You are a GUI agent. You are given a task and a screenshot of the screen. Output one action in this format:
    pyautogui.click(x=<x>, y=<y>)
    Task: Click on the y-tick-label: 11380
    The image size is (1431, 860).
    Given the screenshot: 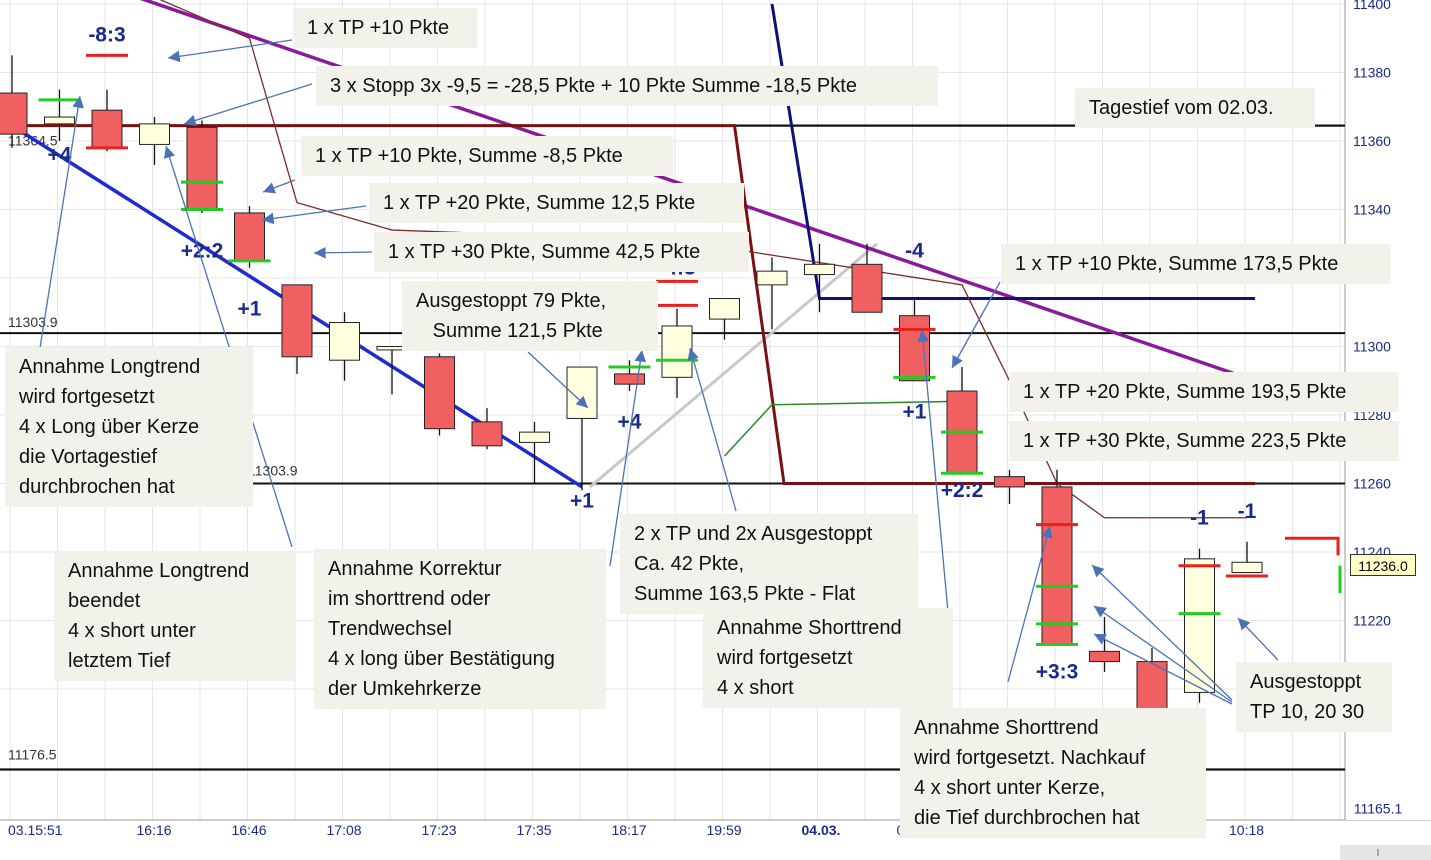 What is the action you would take?
    pyautogui.click(x=1372, y=73)
    